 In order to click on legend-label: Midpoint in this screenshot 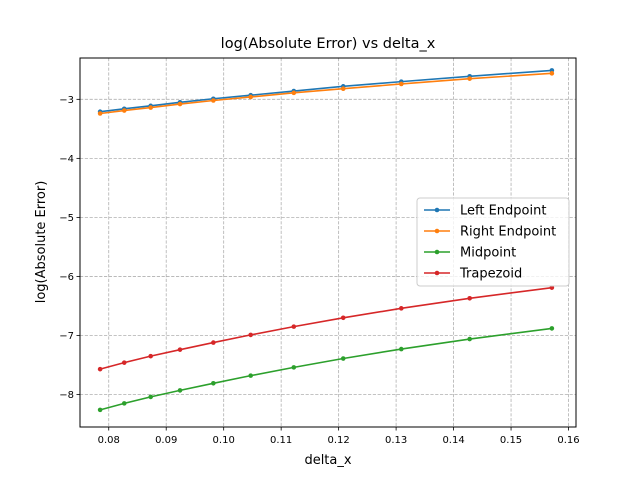, I will do `click(488, 253)`.